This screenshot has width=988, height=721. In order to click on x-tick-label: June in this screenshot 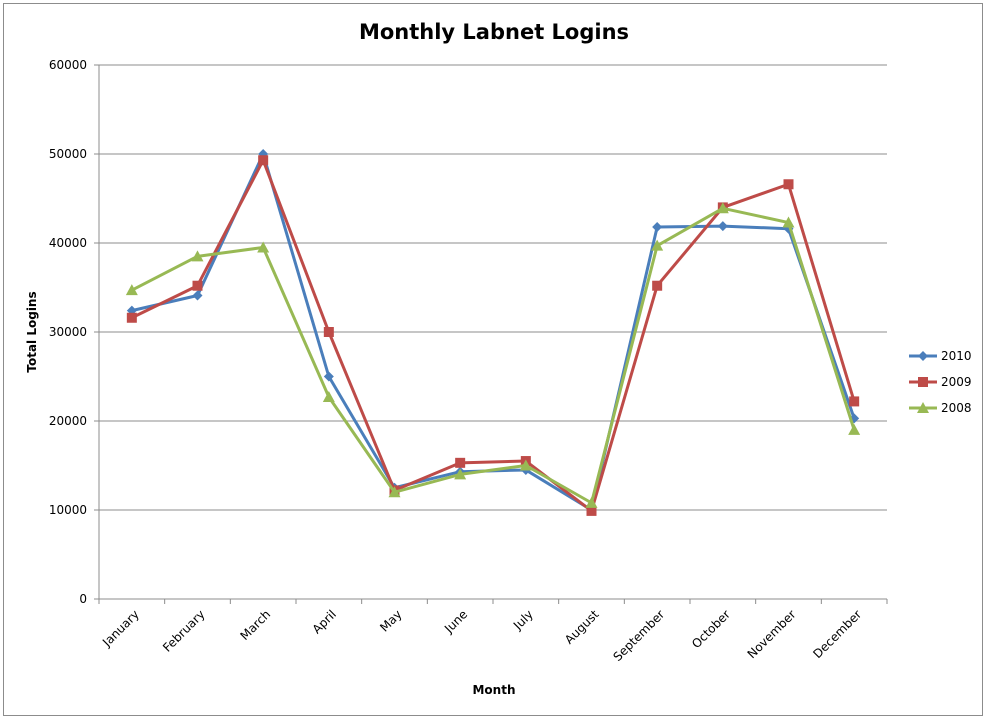, I will do `click(455, 621)`.